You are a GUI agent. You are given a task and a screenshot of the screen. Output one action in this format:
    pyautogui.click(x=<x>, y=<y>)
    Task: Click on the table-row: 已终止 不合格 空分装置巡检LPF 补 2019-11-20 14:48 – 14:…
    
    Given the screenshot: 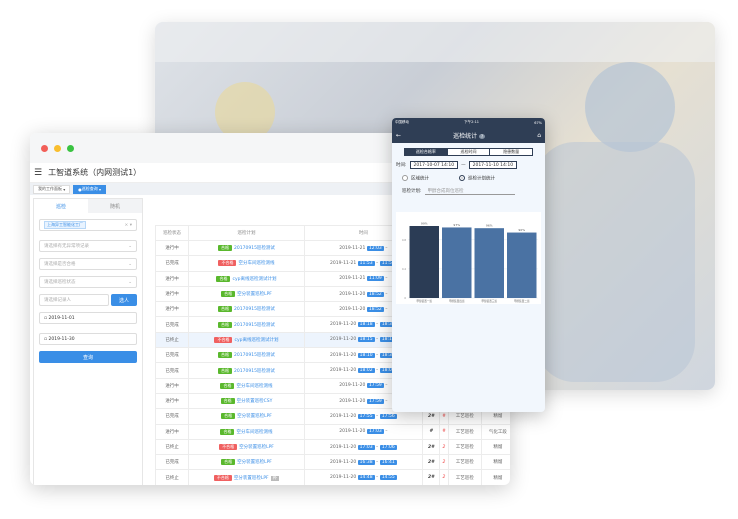 What is the action you would take?
    pyautogui.click(x=332, y=477)
    